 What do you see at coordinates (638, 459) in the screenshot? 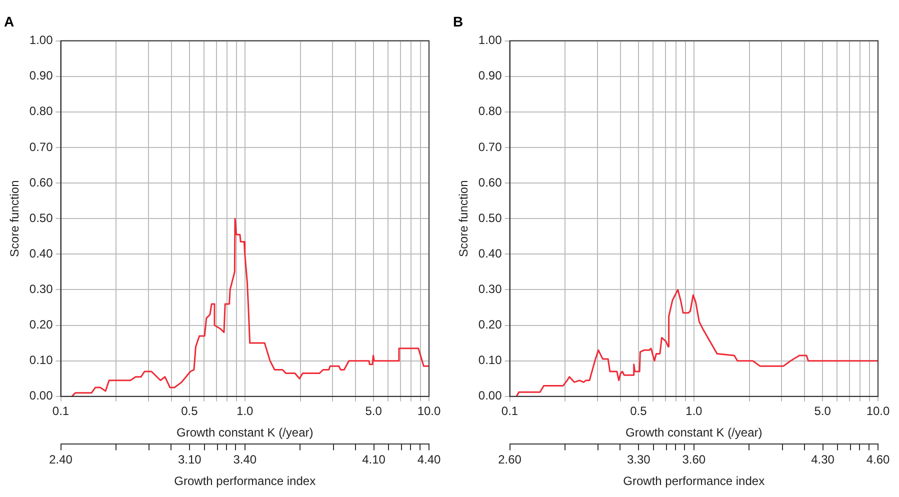
I see `x2-tick-label: 3.30` at bounding box center [638, 459].